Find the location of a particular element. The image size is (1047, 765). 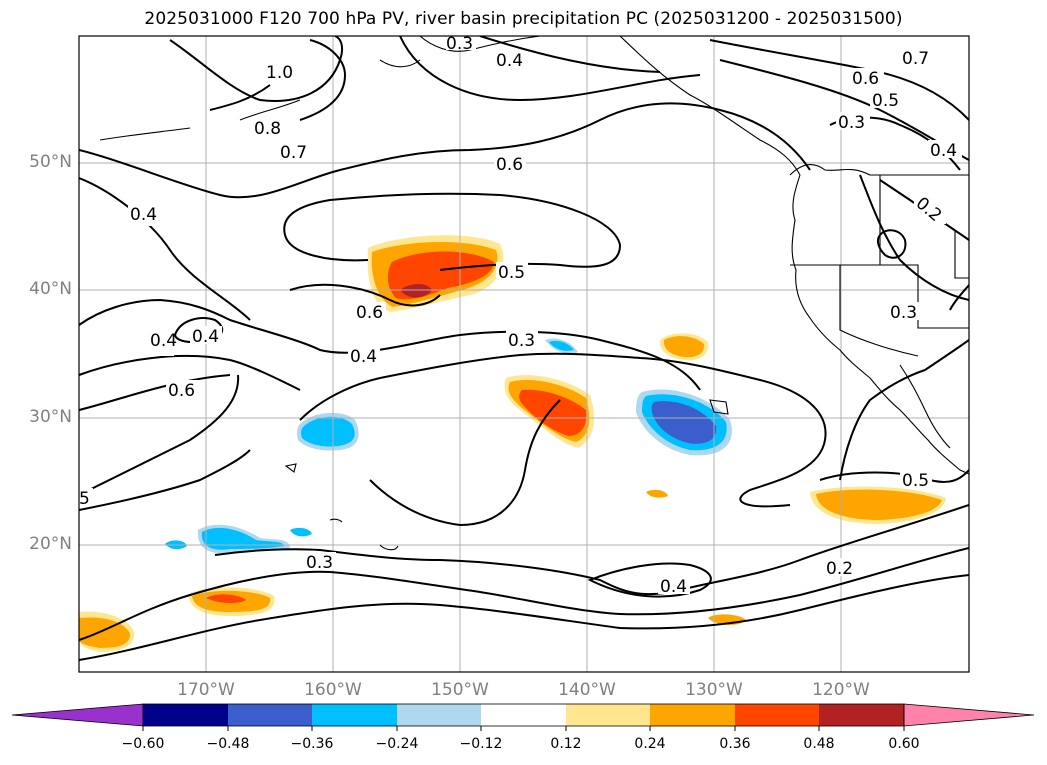

contour-label: 5 is located at coordinates (84, 499).